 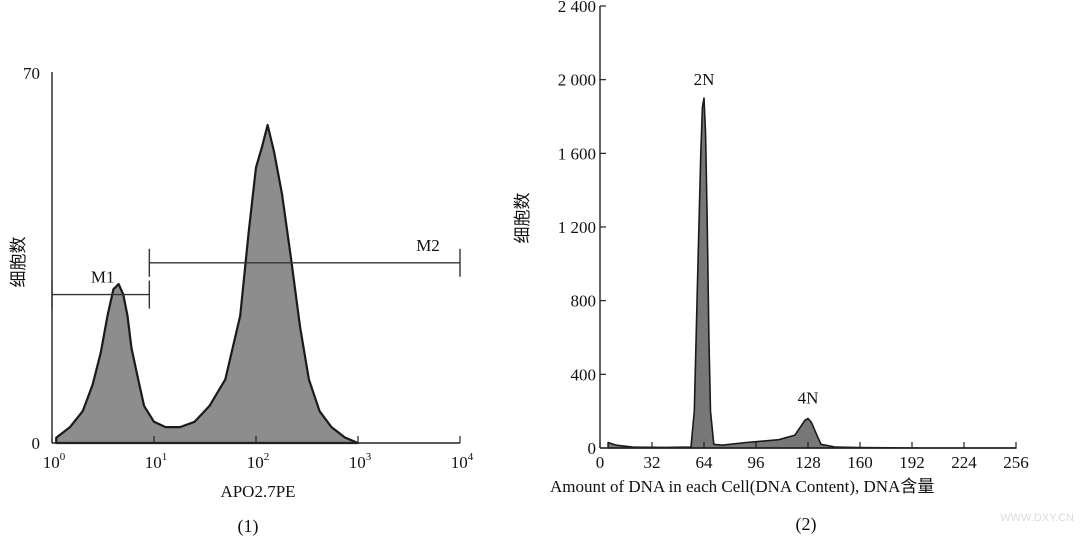 I want to click on p1-x-tick-label: 101, so click(x=156, y=461).